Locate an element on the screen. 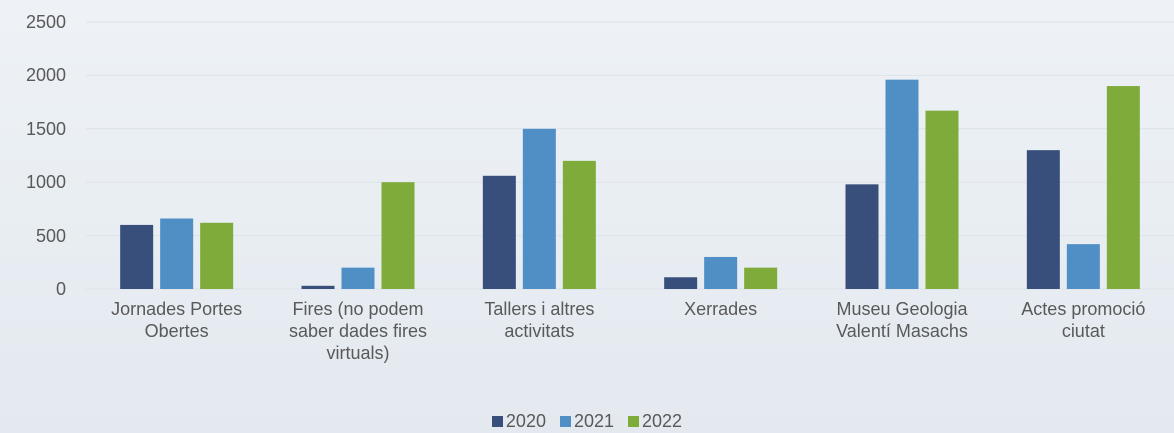  legend-item: 2021 is located at coordinates (587, 421).